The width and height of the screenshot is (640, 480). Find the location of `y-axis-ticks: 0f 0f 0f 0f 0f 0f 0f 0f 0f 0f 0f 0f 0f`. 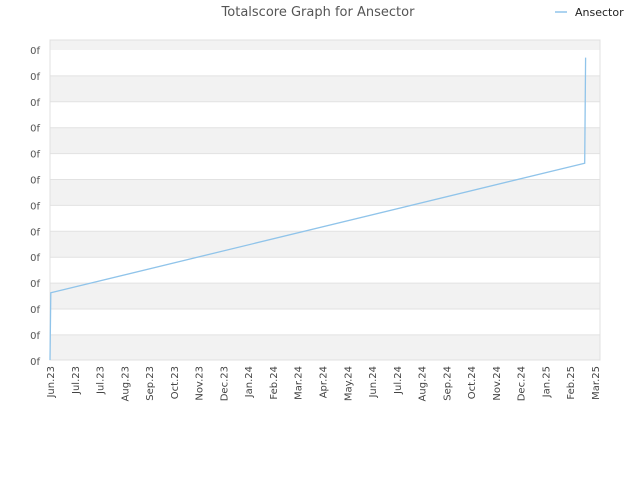

y-axis-ticks: 0f 0f 0f 0f 0f 0f 0f 0f 0f 0f 0f 0f 0f is located at coordinates (35, 207).